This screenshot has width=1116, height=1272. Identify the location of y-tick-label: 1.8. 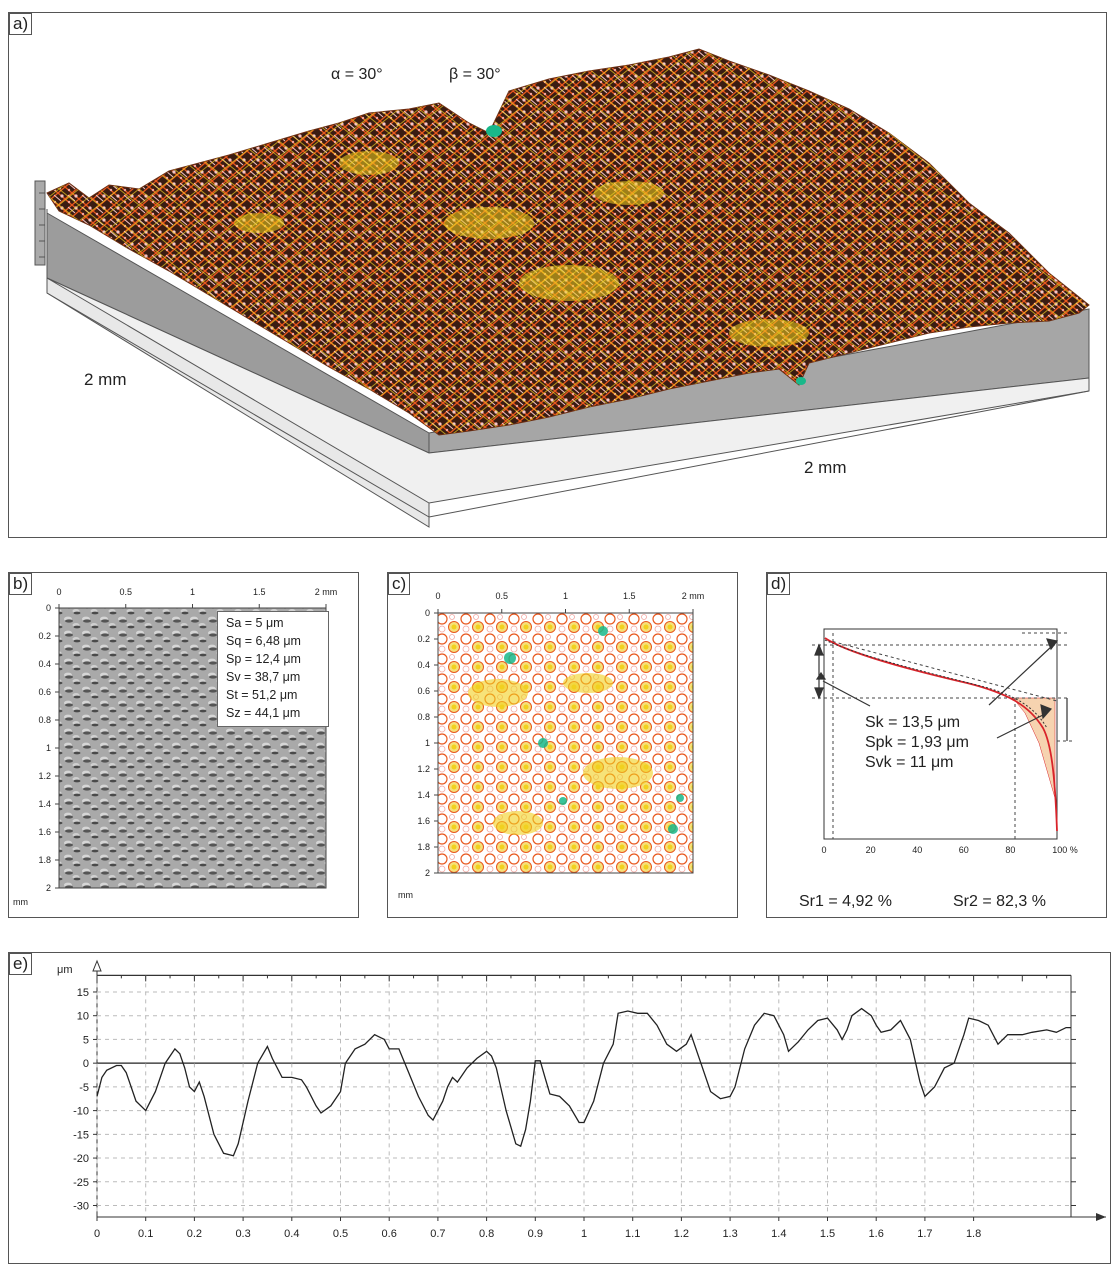
(44, 860).